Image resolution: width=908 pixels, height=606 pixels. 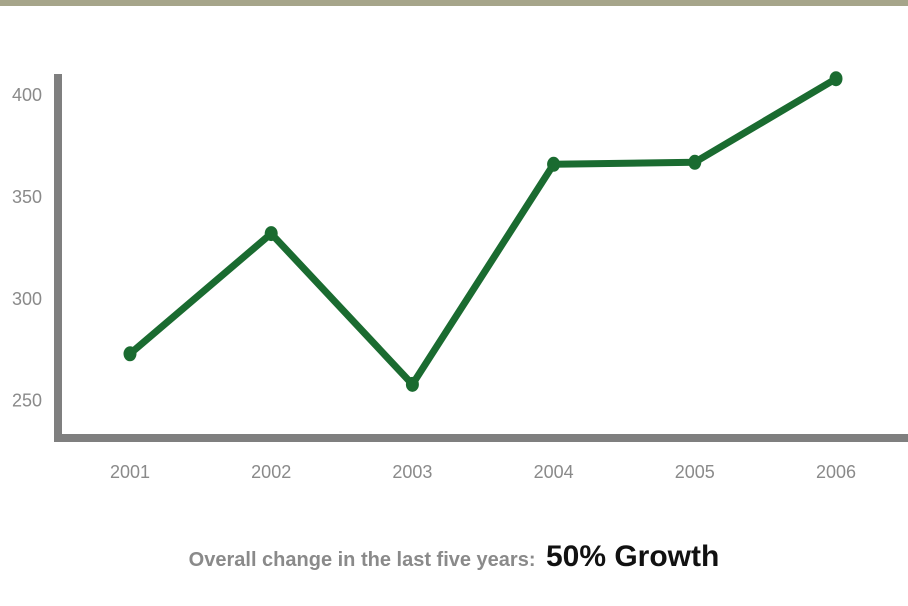 I want to click on y-tick-label: 300, so click(x=27, y=299).